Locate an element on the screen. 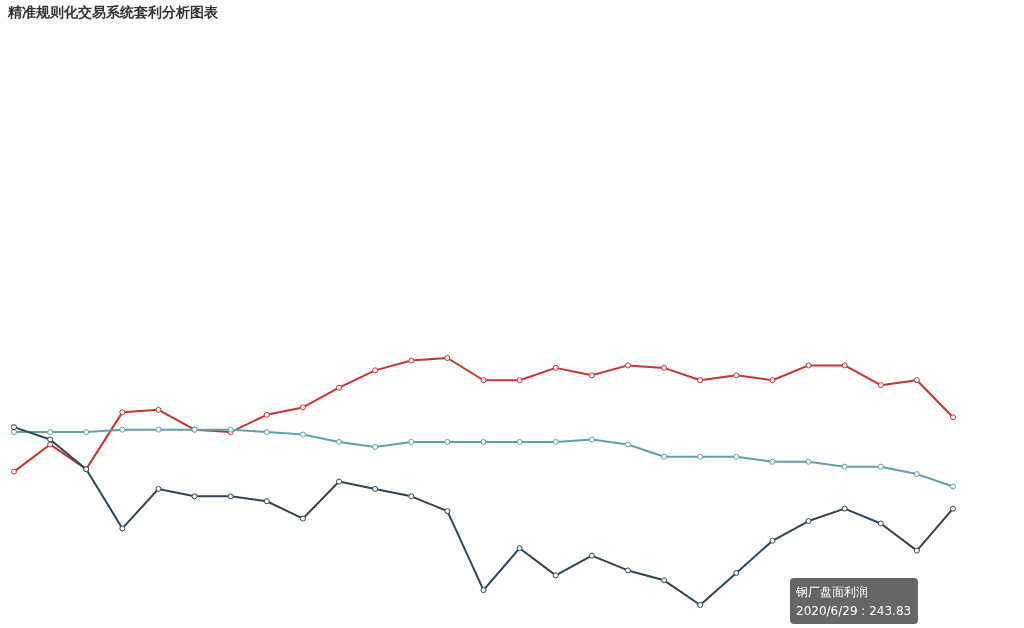 Image resolution: width=1024 pixels, height=628 pixels. chart-title: 精准规则化交易系统套利分析图表 is located at coordinates (113, 12).